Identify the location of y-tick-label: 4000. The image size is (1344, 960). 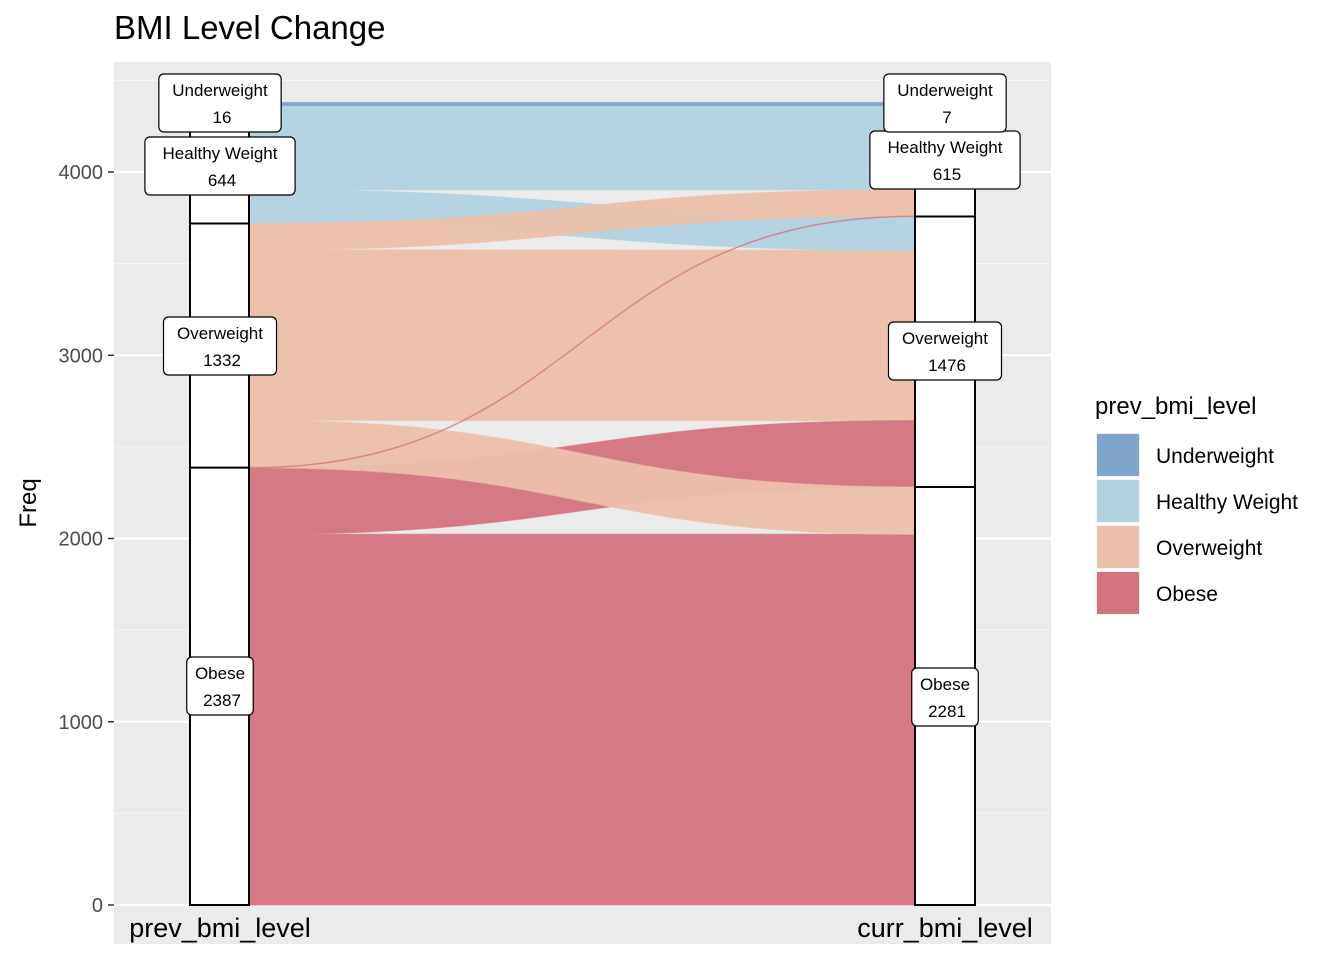
(81, 173).